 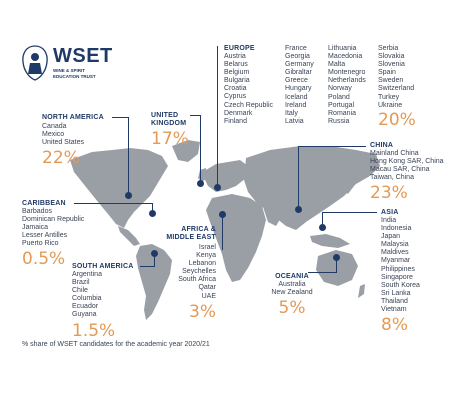 I want to click on country: Cyprus, so click(x=235, y=97).